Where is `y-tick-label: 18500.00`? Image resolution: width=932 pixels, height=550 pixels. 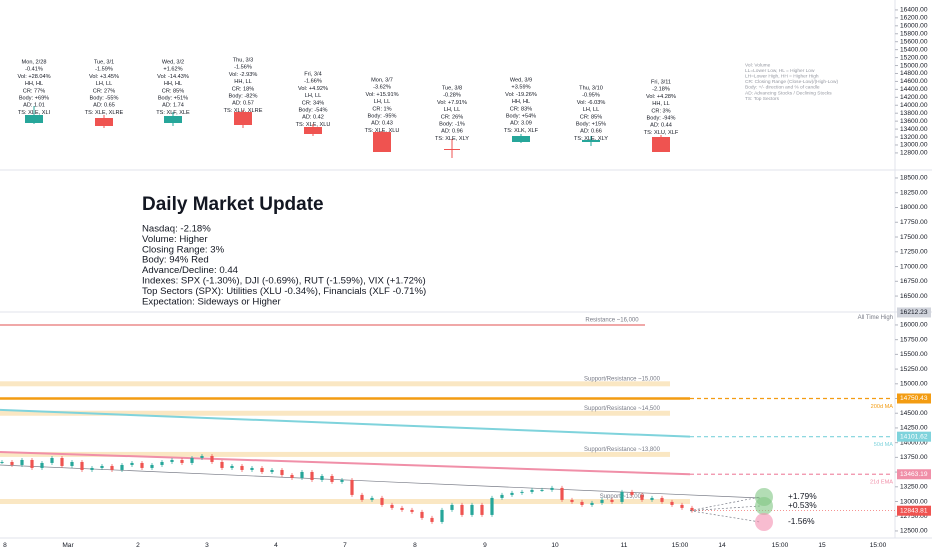
y-tick-label: 18500.00 is located at coordinates (914, 178).